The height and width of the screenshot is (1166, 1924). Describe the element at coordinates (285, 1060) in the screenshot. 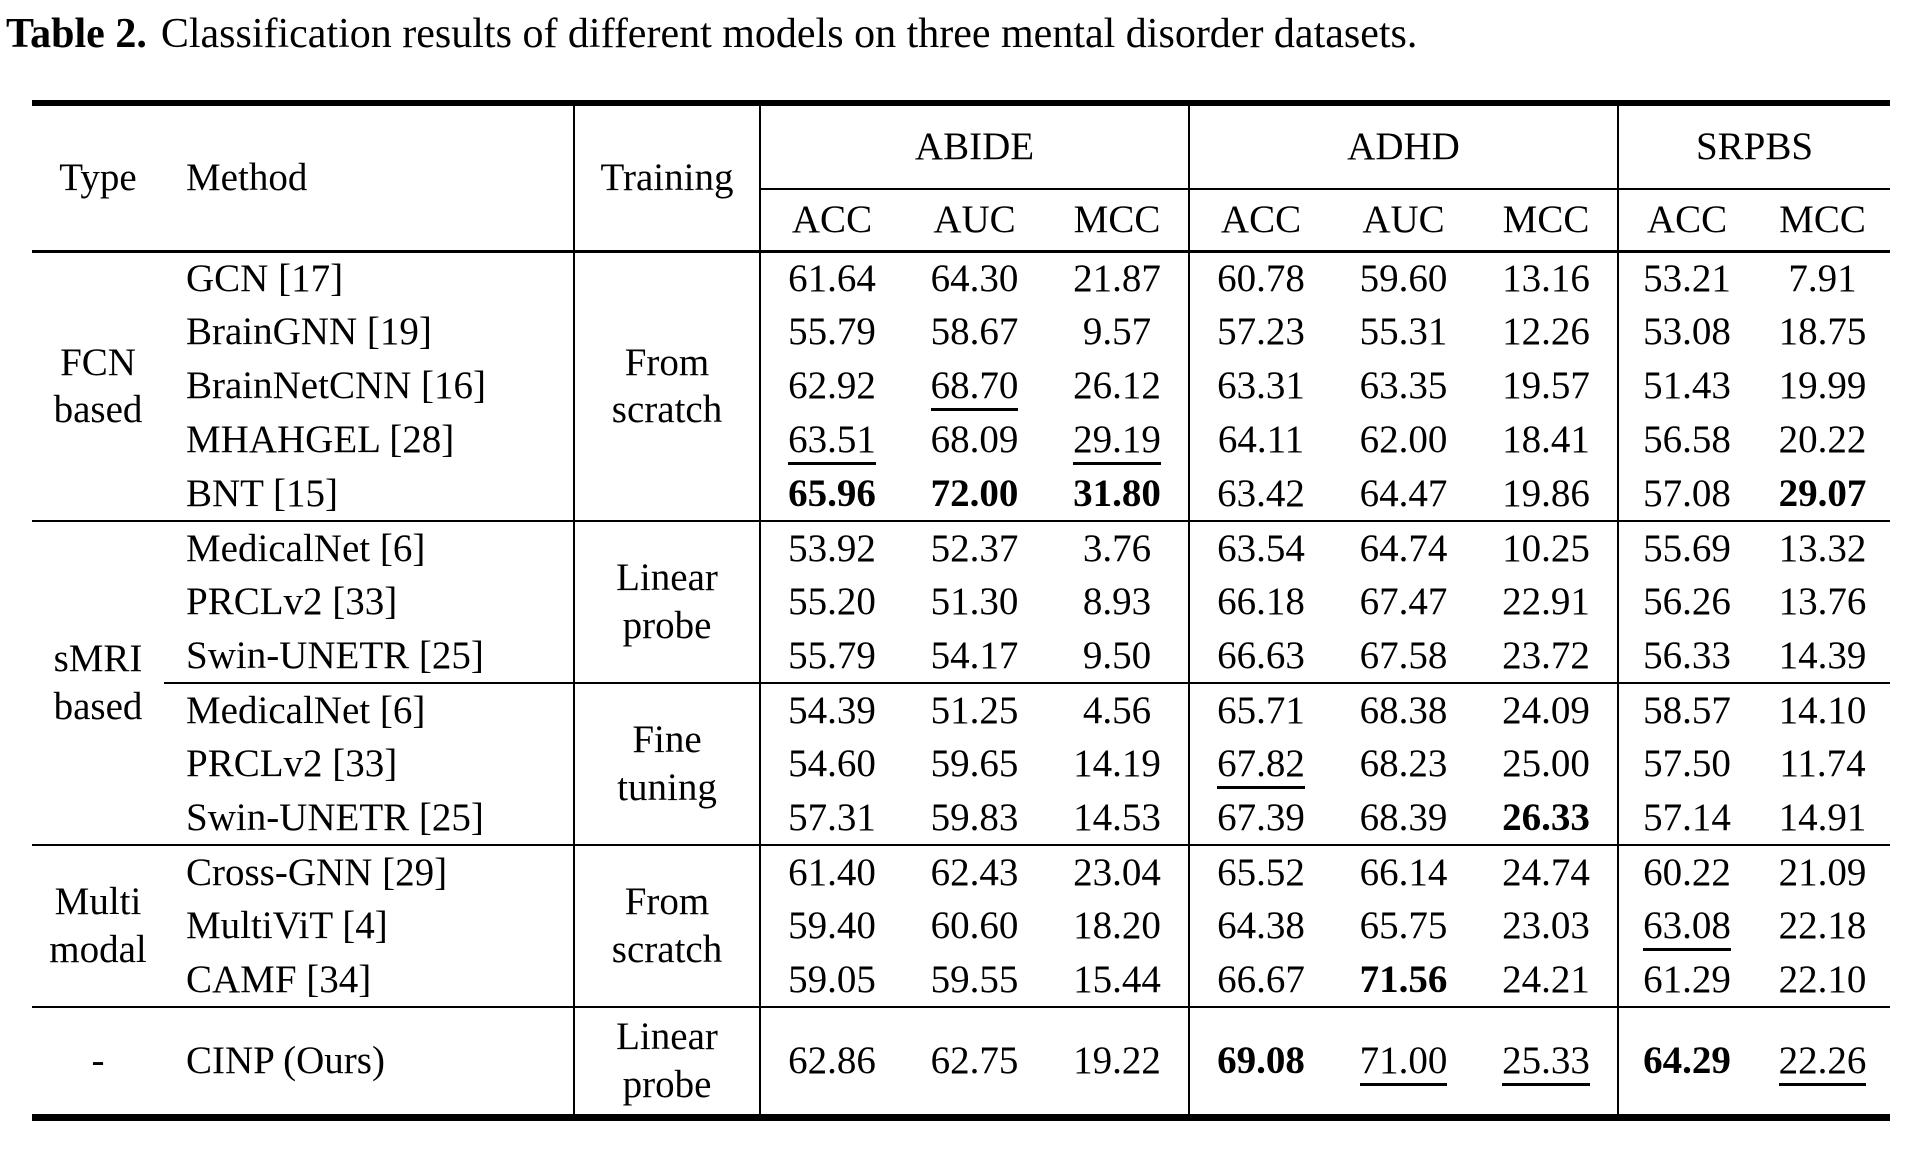

I see `method-cell: CINP (Ours)` at that location.